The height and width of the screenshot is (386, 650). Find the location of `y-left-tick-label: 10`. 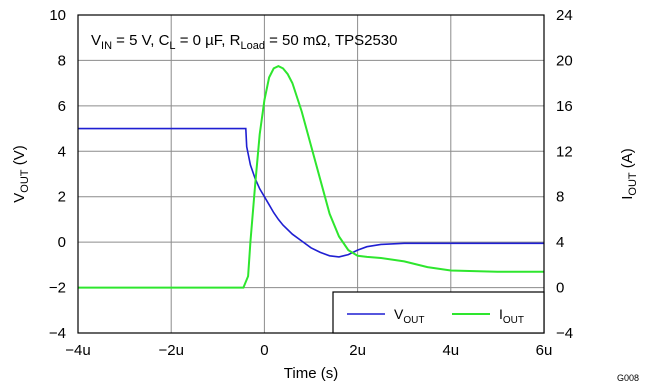

y-left-tick-label: 10 is located at coordinates (57, 15).